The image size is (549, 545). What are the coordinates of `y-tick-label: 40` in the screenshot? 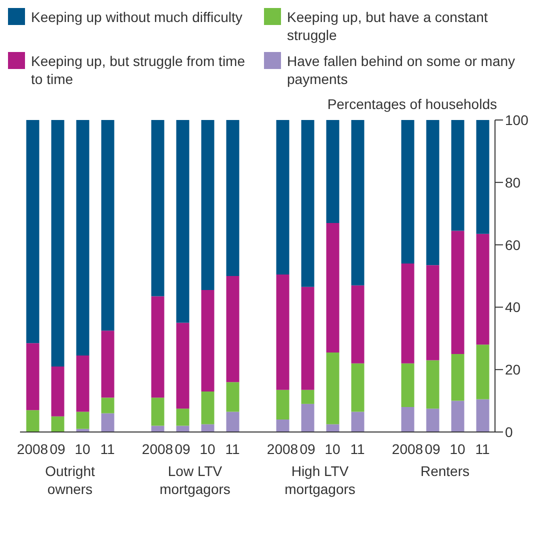 It's located at (513, 307).